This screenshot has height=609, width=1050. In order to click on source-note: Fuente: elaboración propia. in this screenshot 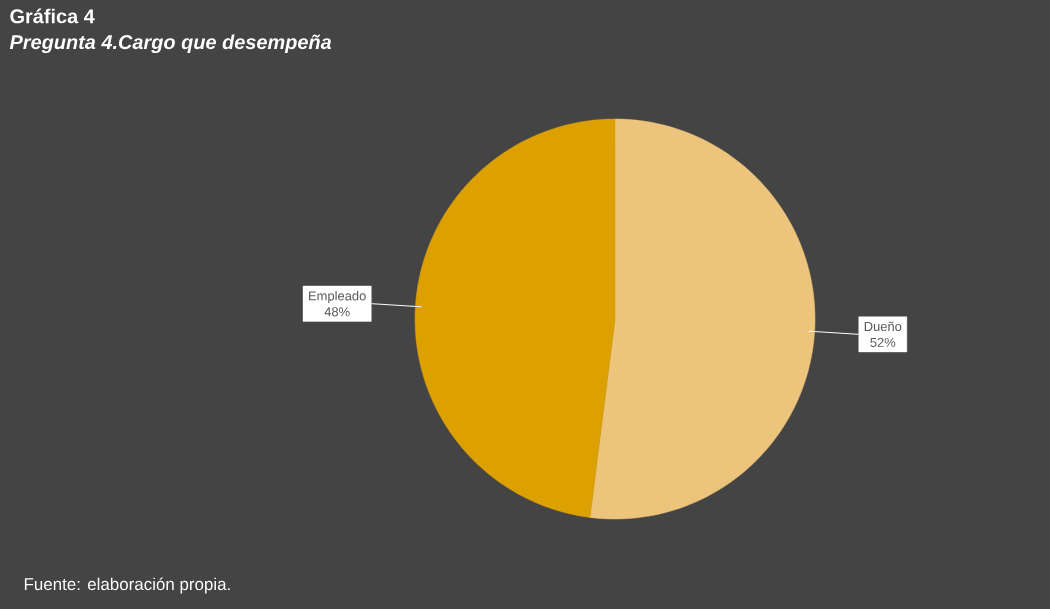, I will do `click(127, 585)`.